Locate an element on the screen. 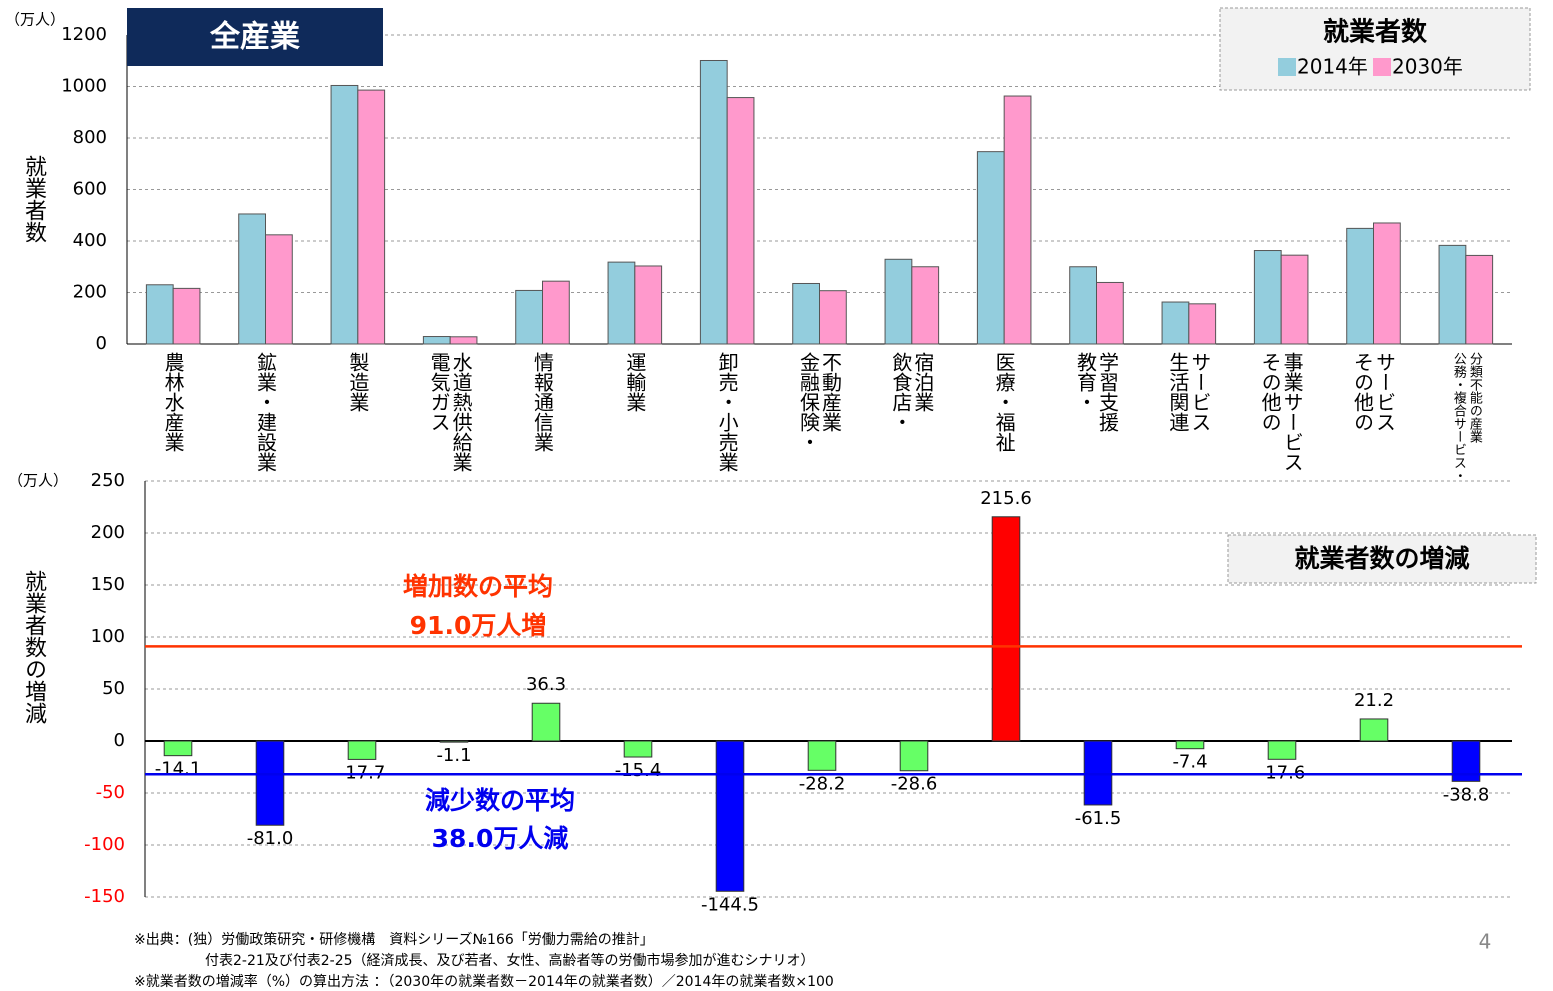 The width and height of the screenshot is (1553, 991). value-label: 215.6 is located at coordinates (1006, 498).